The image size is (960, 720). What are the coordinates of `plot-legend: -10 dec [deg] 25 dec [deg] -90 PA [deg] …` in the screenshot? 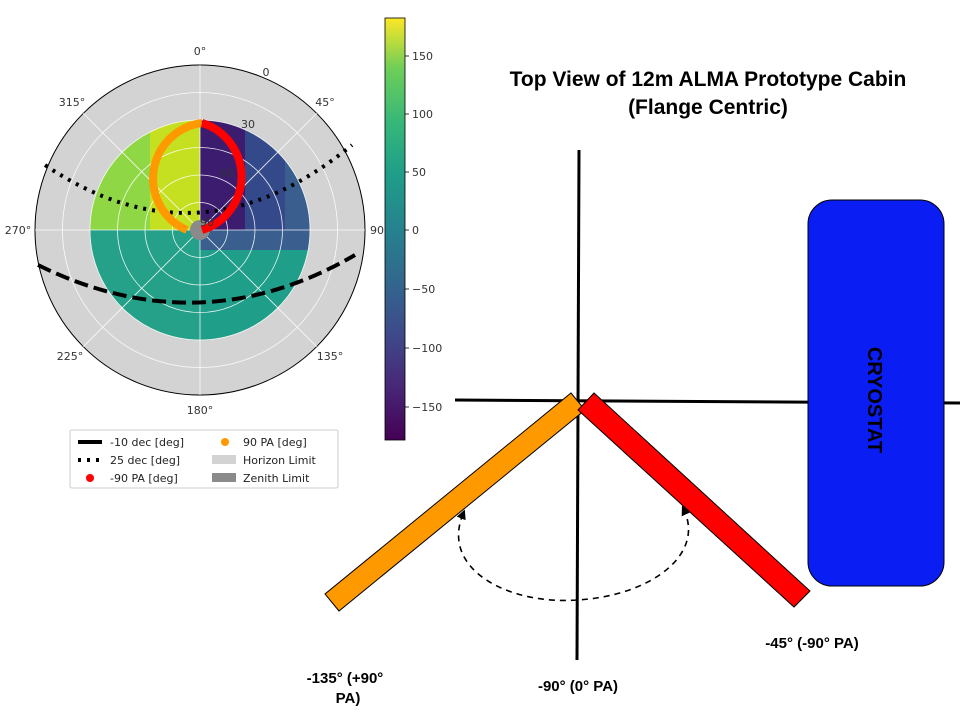 It's located at (204, 459).